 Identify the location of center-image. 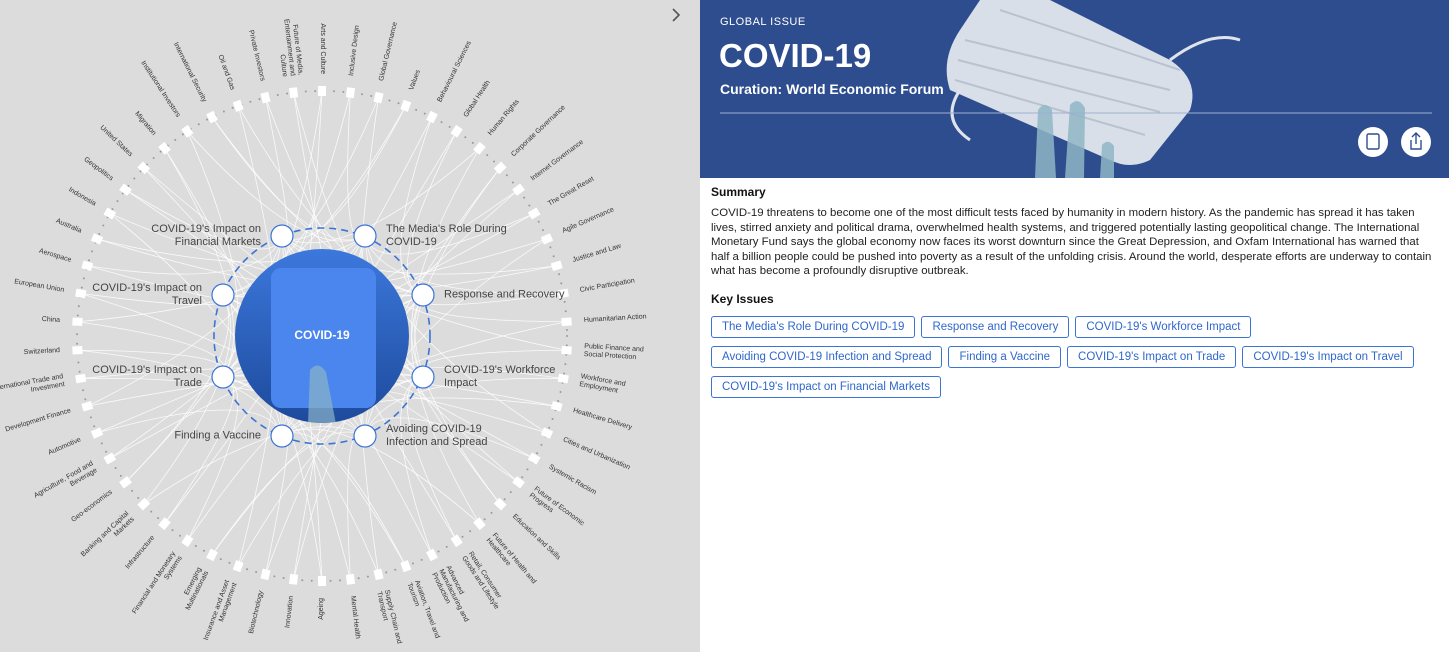
(323, 338).